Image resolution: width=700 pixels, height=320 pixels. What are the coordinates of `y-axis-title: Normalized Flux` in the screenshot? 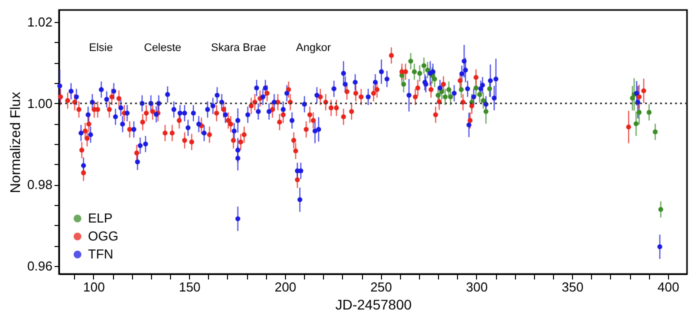 It's located at (15, 143).